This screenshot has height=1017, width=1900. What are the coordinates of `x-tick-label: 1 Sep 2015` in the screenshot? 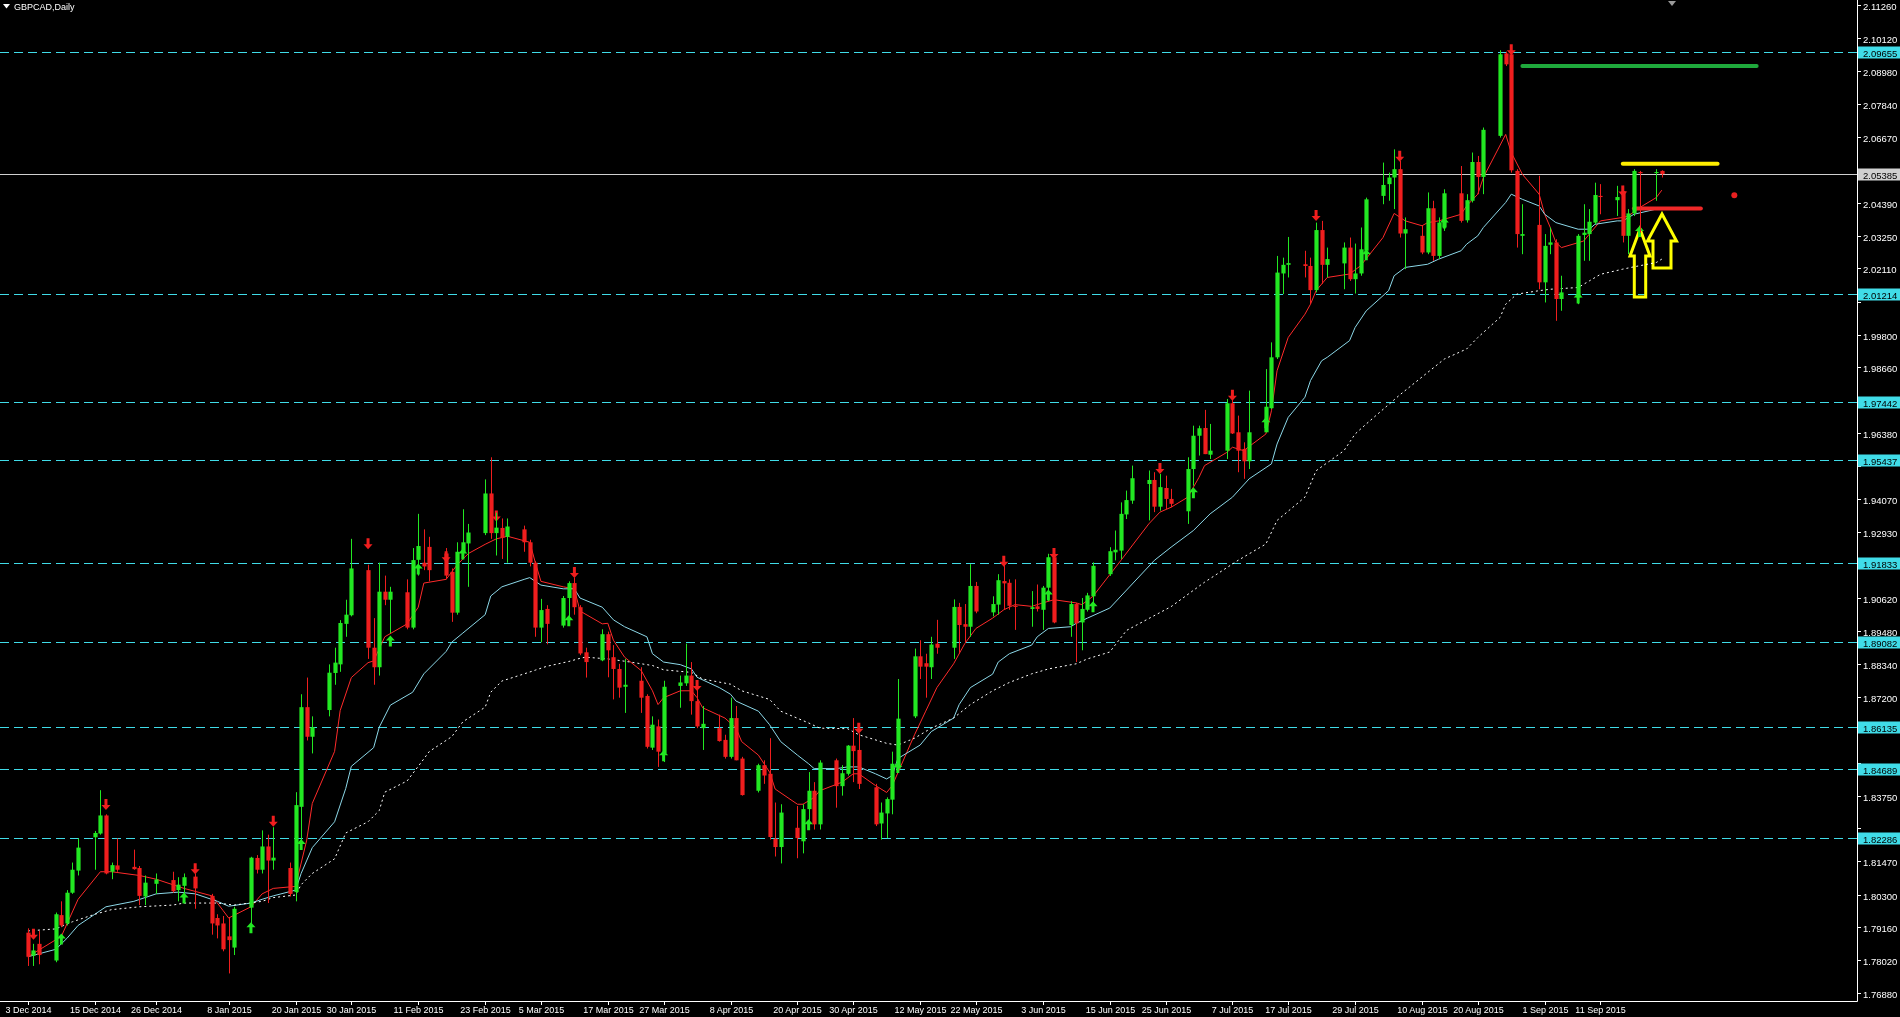 It's located at (1545, 1010).